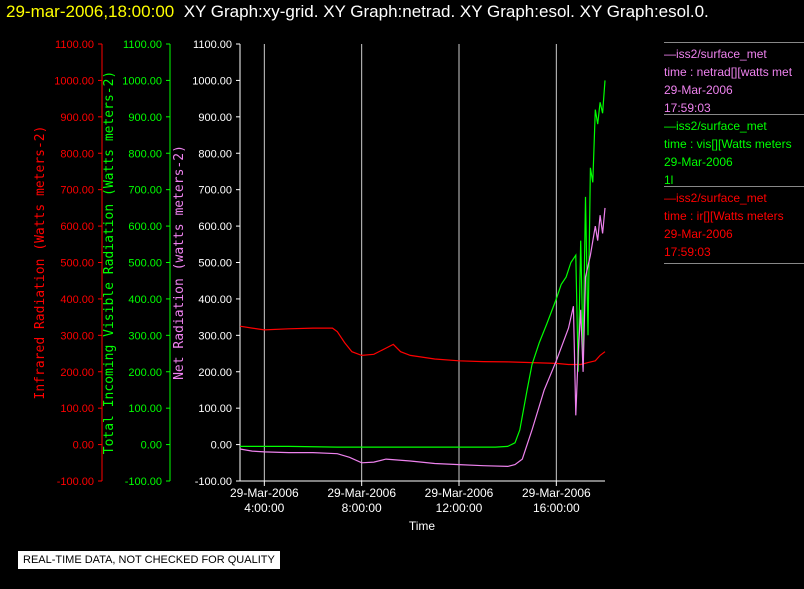 The width and height of the screenshot is (804, 589). What do you see at coordinates (40, 263) in the screenshot?
I see `y-axis-title: Infrared Radiation (Watts meters-2)` at bounding box center [40, 263].